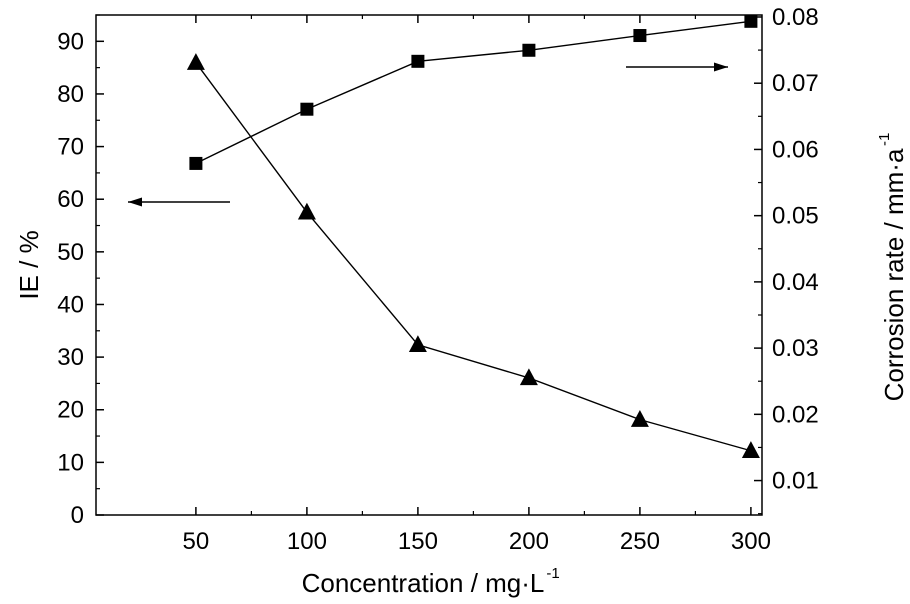 The height and width of the screenshot is (604, 910). I want to click on y-right-tick-label: 0.01, so click(795, 481).